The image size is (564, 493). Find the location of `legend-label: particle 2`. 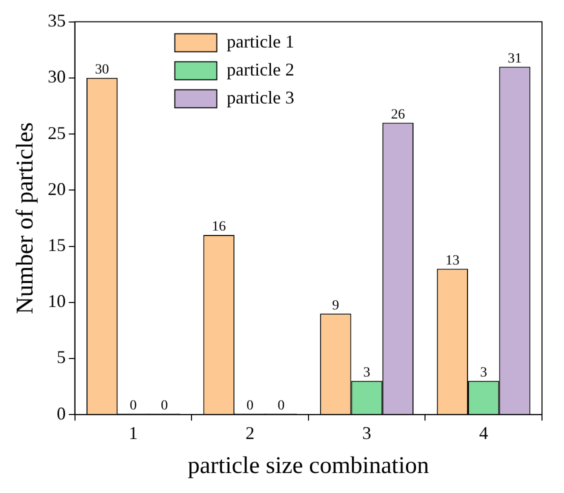

legend-label: particle 2 is located at coordinates (260, 70).